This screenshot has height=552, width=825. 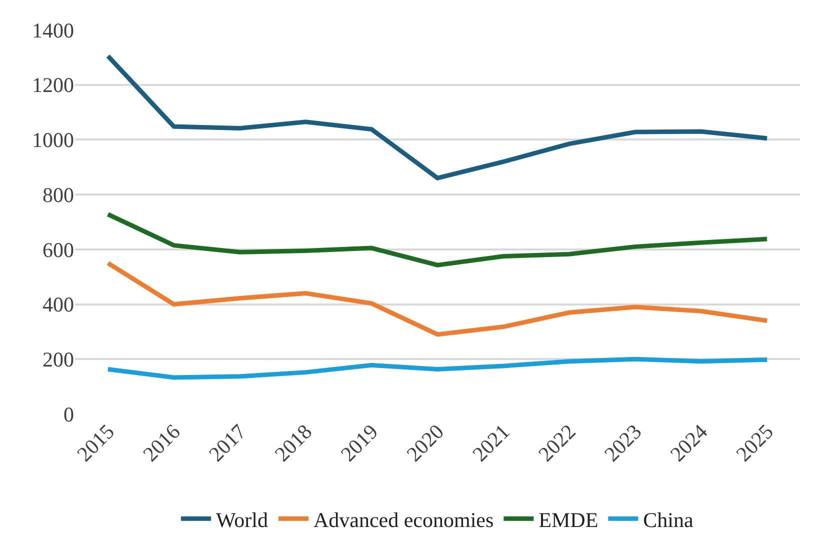 I want to click on y-tick-label: 200, so click(x=58, y=359).